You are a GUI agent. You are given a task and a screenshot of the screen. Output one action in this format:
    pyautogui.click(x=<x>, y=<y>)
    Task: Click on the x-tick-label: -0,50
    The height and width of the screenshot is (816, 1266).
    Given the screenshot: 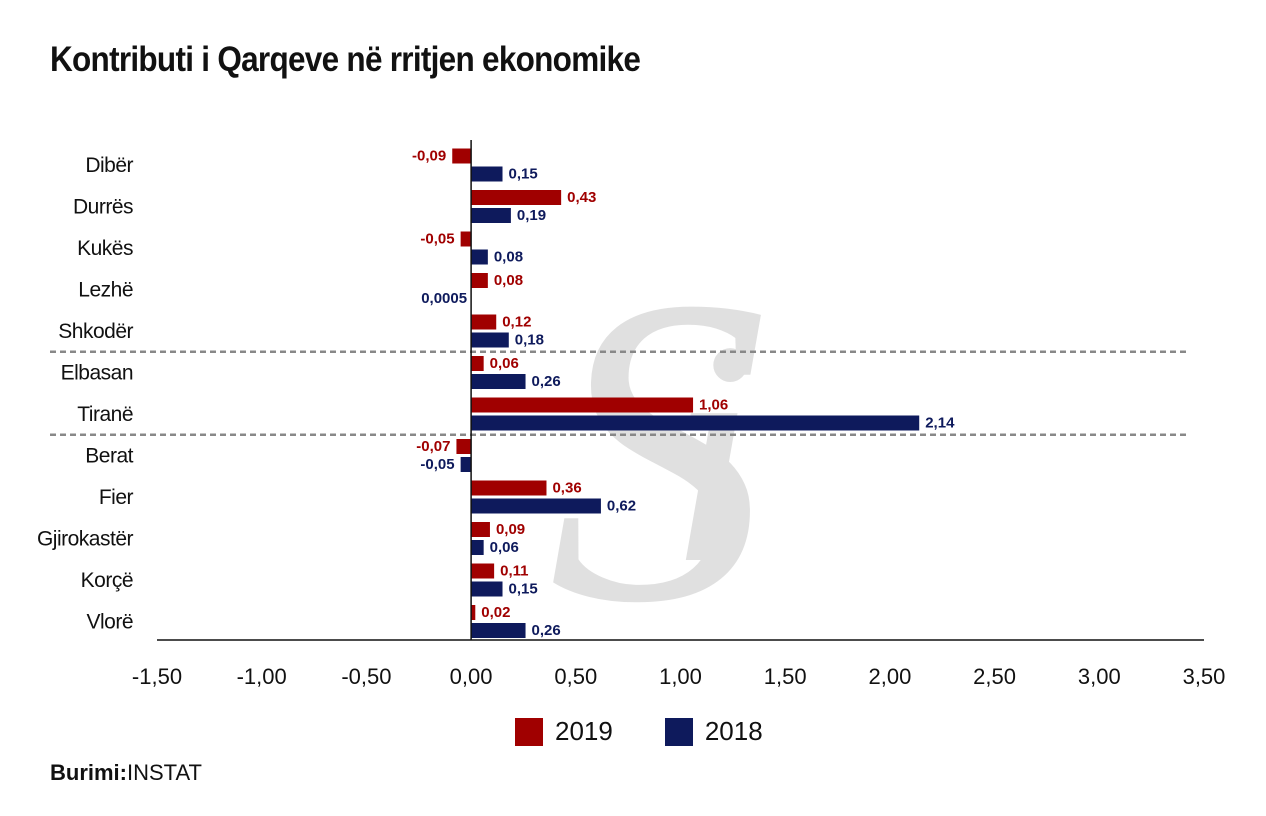 What is the action you would take?
    pyautogui.click(x=366, y=676)
    